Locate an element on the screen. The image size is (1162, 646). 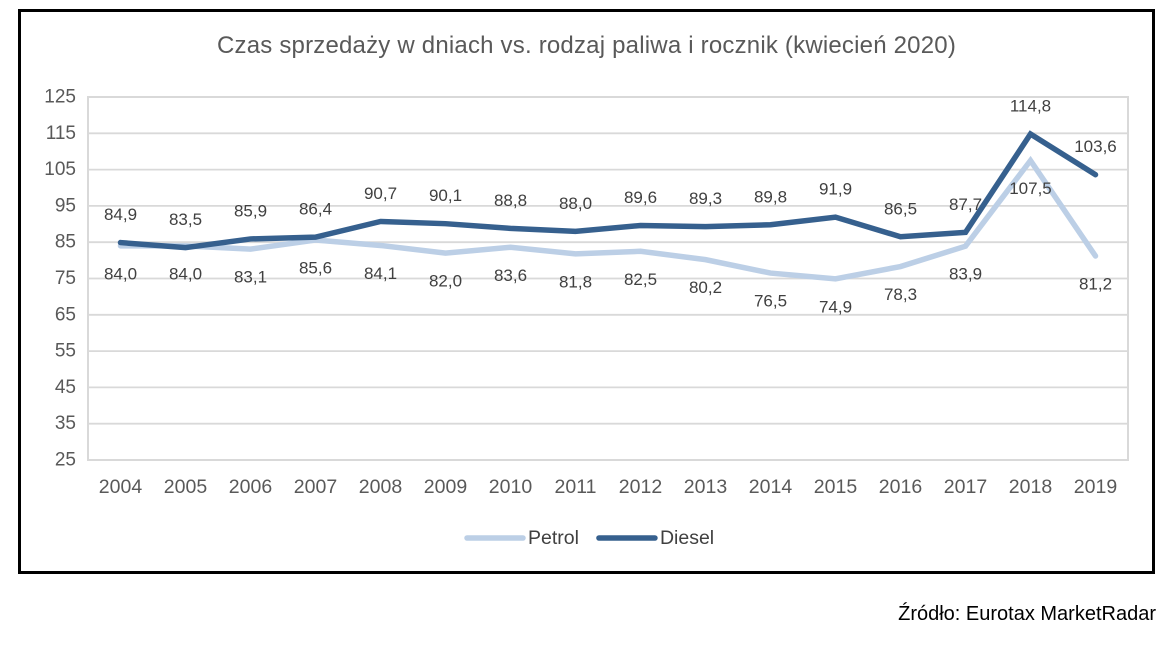
data-label-petrol-2013: 80,2 is located at coordinates (705, 287).